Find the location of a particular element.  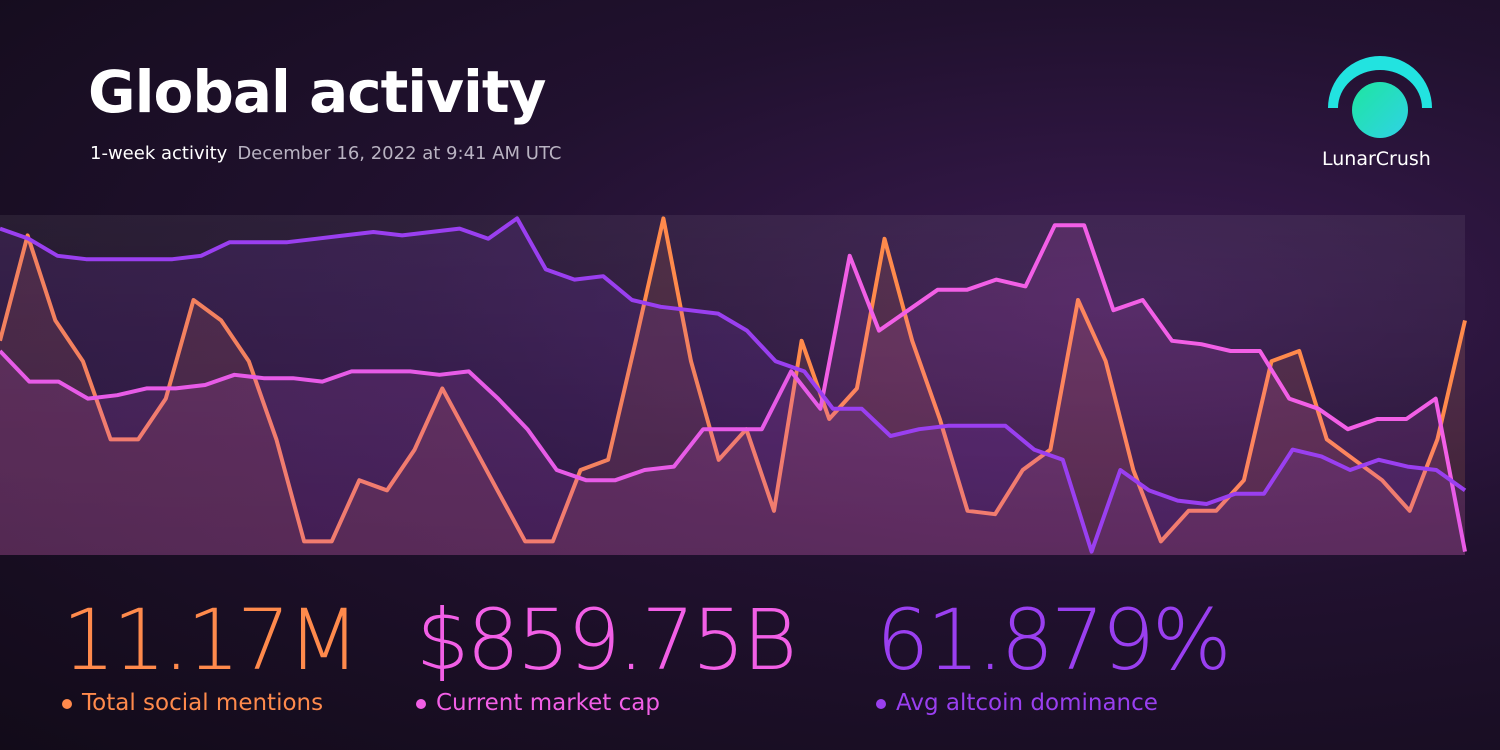

stat: 11.17M Total social mentions is located at coordinates (211, 653).